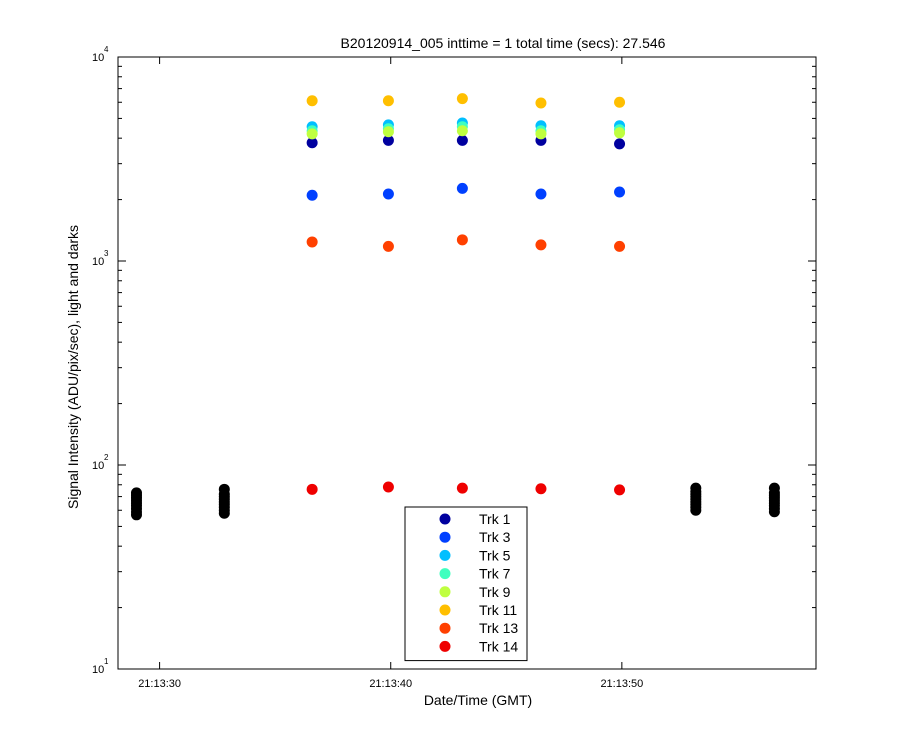 Image resolution: width=900 pixels, height=750 pixels. I want to click on legend-box, so click(466, 584).